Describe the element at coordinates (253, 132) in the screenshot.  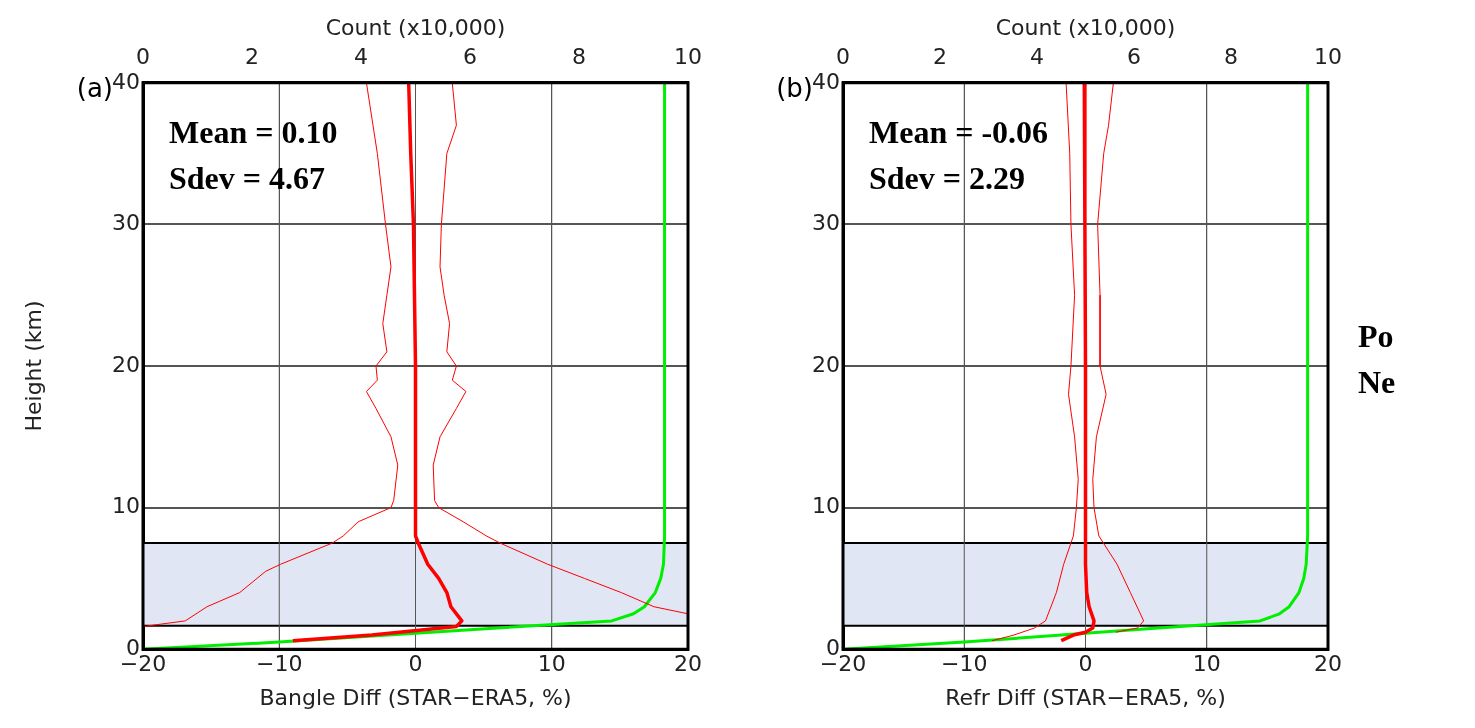
I see `annotation: Mean = 0.10` at that location.